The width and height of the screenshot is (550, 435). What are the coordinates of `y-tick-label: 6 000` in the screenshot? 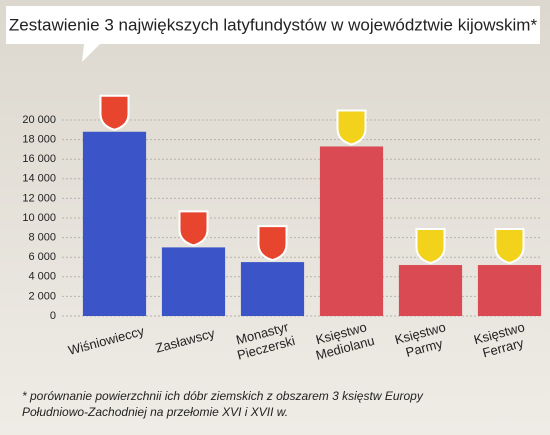 It's located at (42, 257).